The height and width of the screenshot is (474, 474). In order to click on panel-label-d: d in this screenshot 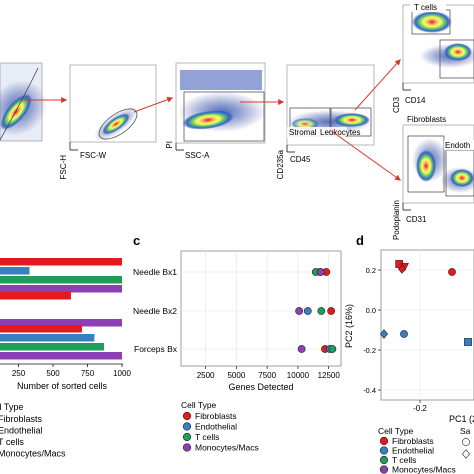, I will do `click(360, 240)`.